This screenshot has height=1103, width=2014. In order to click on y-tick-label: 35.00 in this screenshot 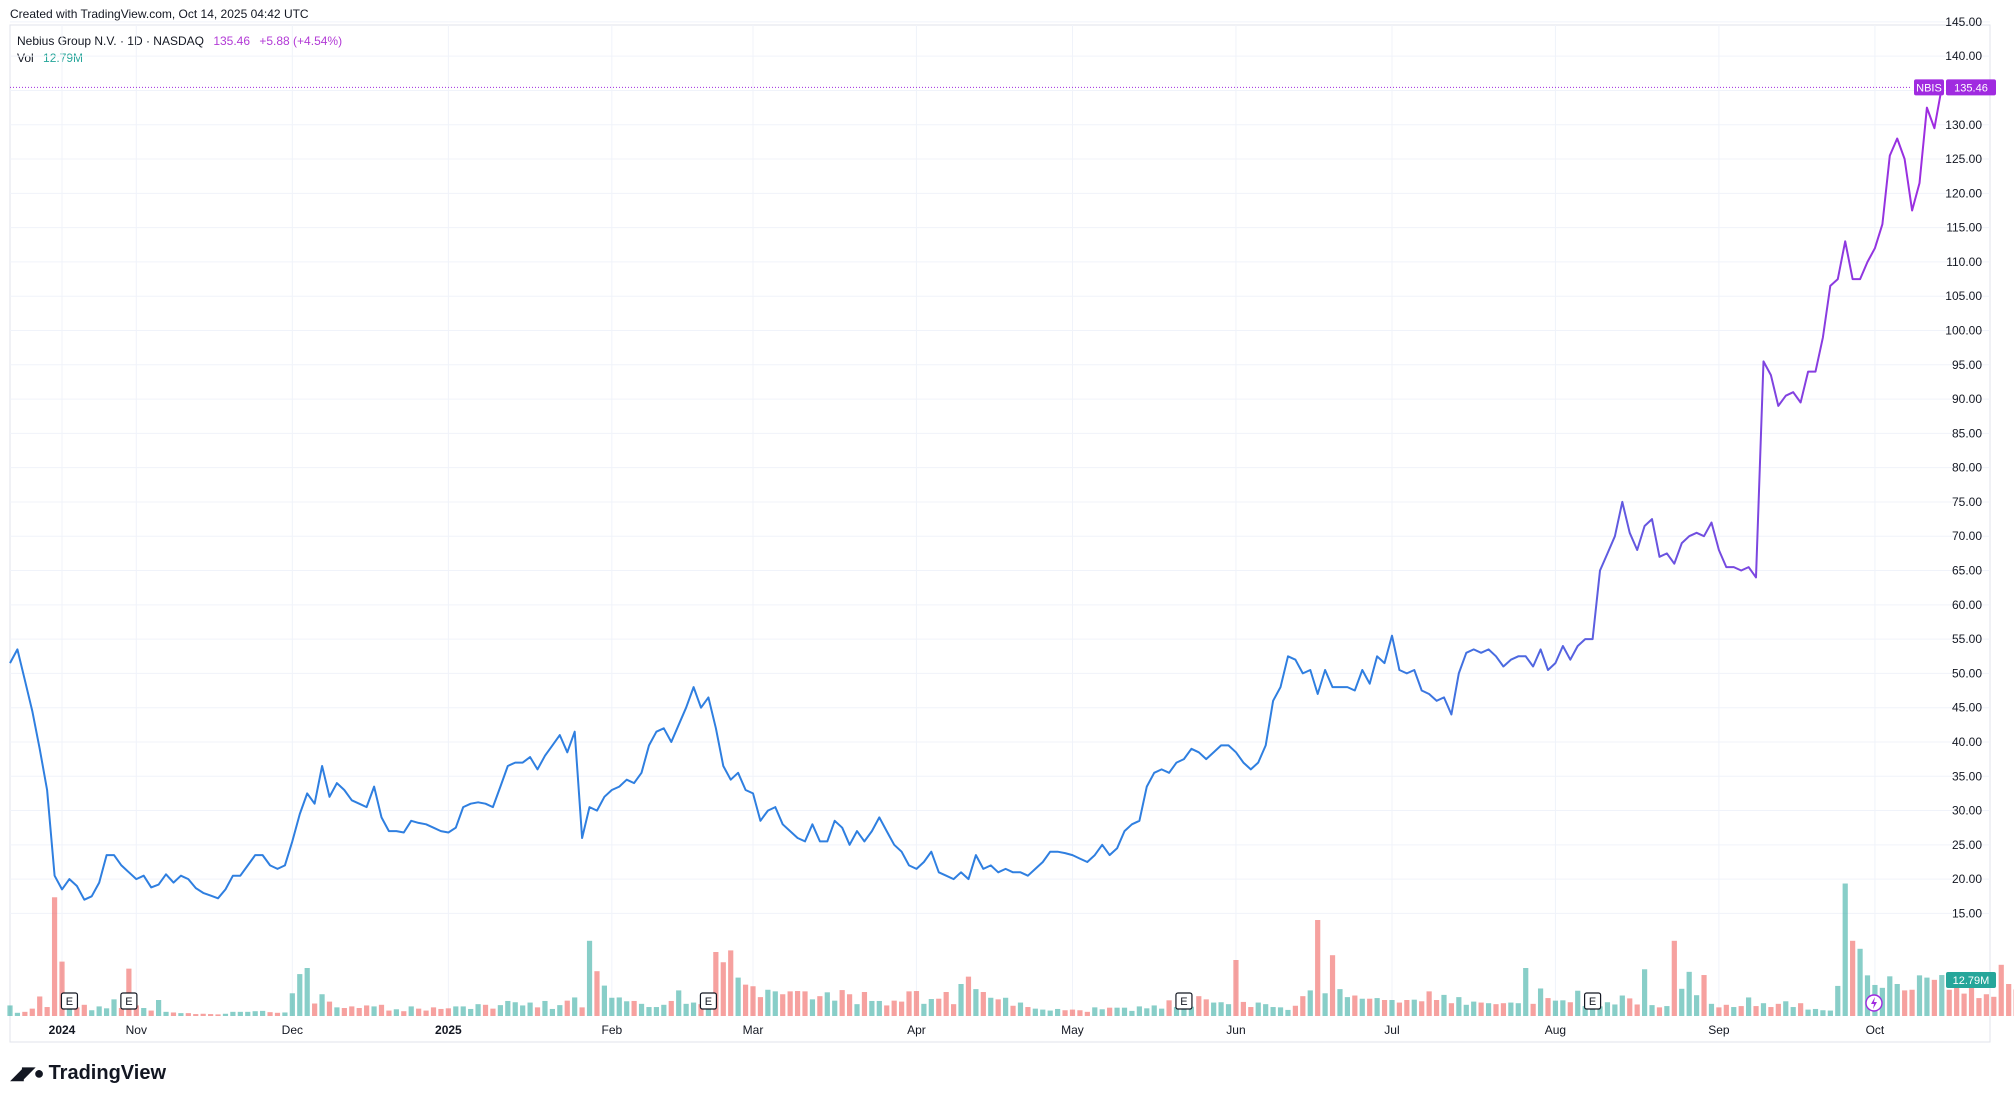, I will do `click(1967, 776)`.